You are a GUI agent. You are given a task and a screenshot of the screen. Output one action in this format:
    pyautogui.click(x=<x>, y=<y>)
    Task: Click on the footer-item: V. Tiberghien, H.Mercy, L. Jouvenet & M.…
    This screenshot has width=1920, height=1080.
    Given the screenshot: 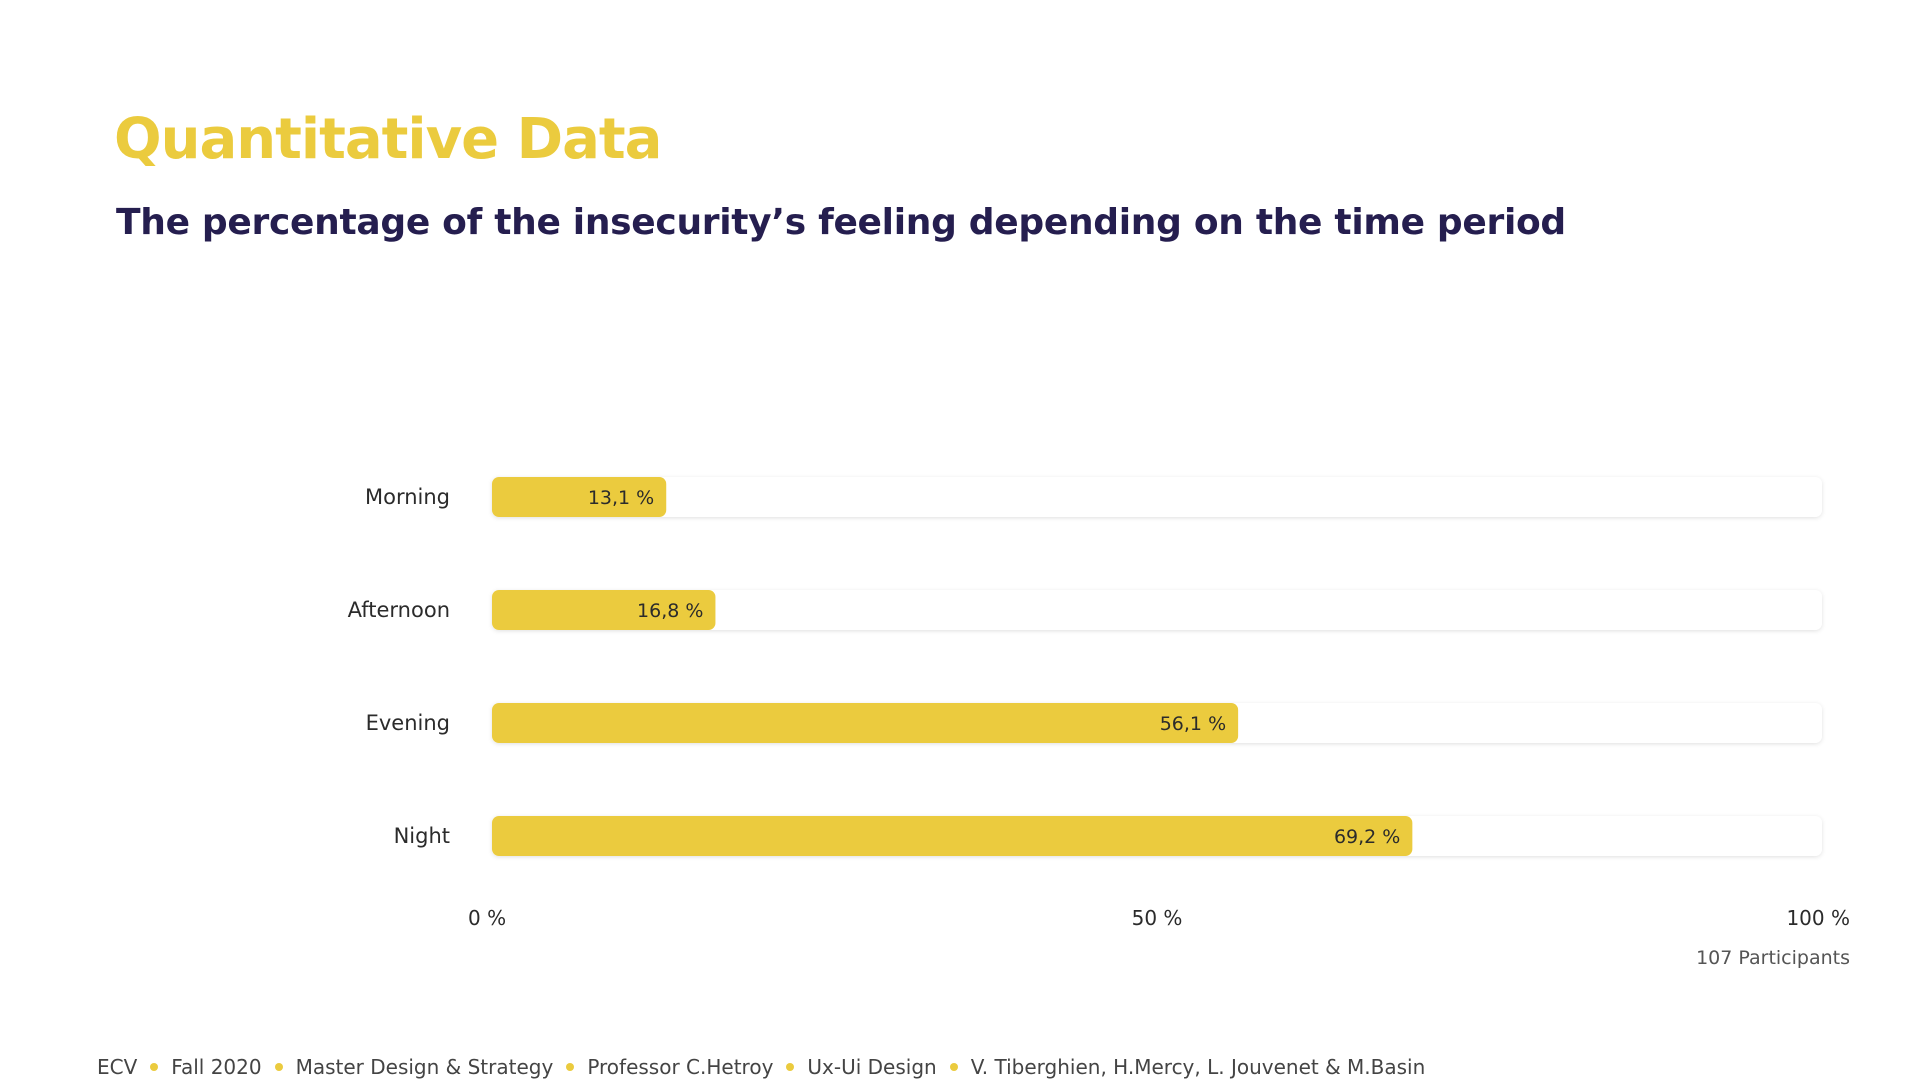 What is the action you would take?
    pyautogui.click(x=1198, y=1067)
    